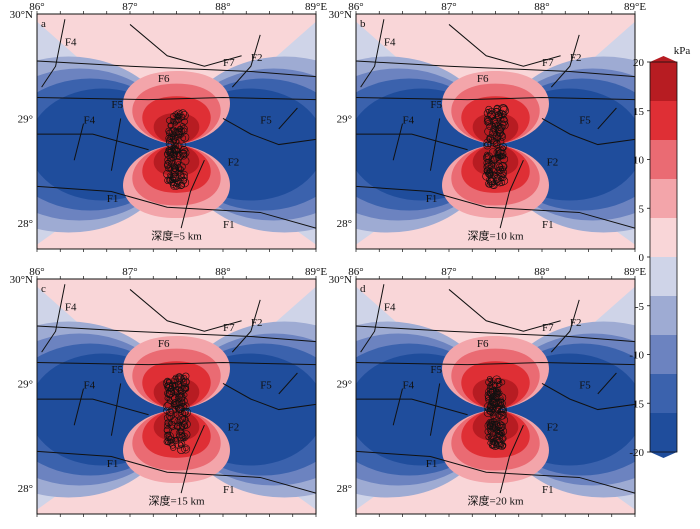 This screenshot has height=529, width=700. Describe the element at coordinates (639, 161) in the screenshot. I see `colorbar-tick-label: 10` at that location.